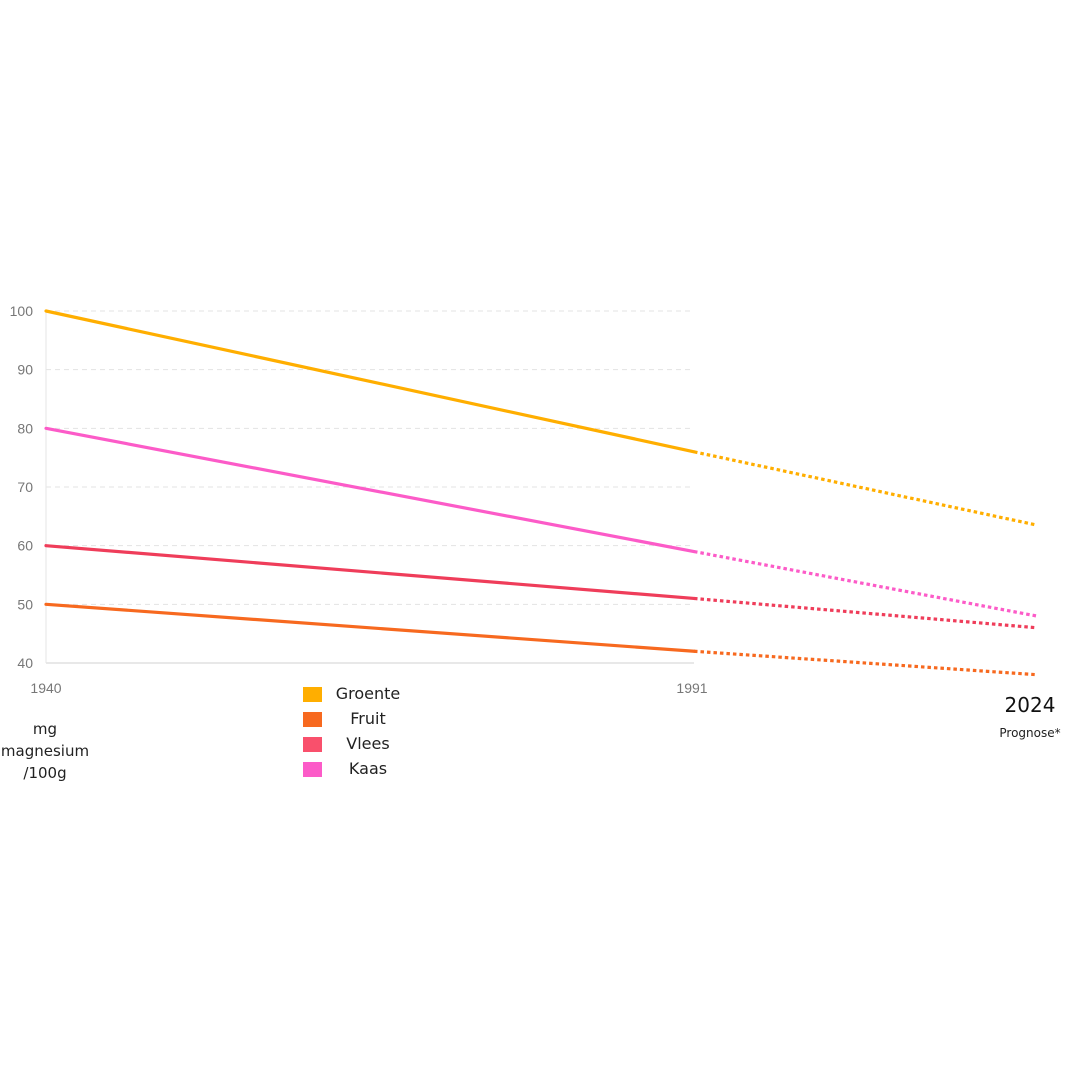 This screenshot has width=1080, height=1080. What do you see at coordinates (22, 311) in the screenshot?
I see `y-tick-label: 100` at bounding box center [22, 311].